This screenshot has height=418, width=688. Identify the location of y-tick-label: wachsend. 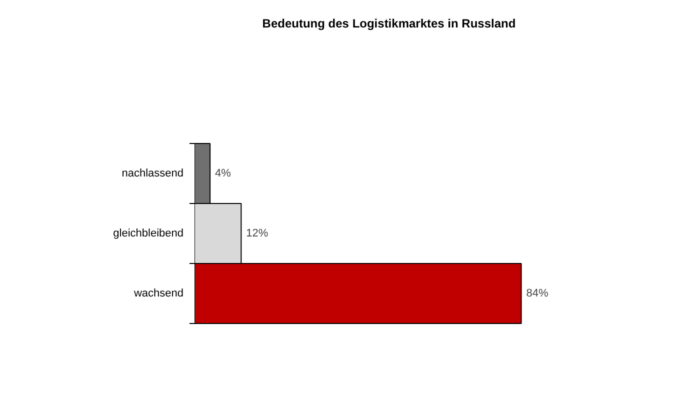
(158, 294).